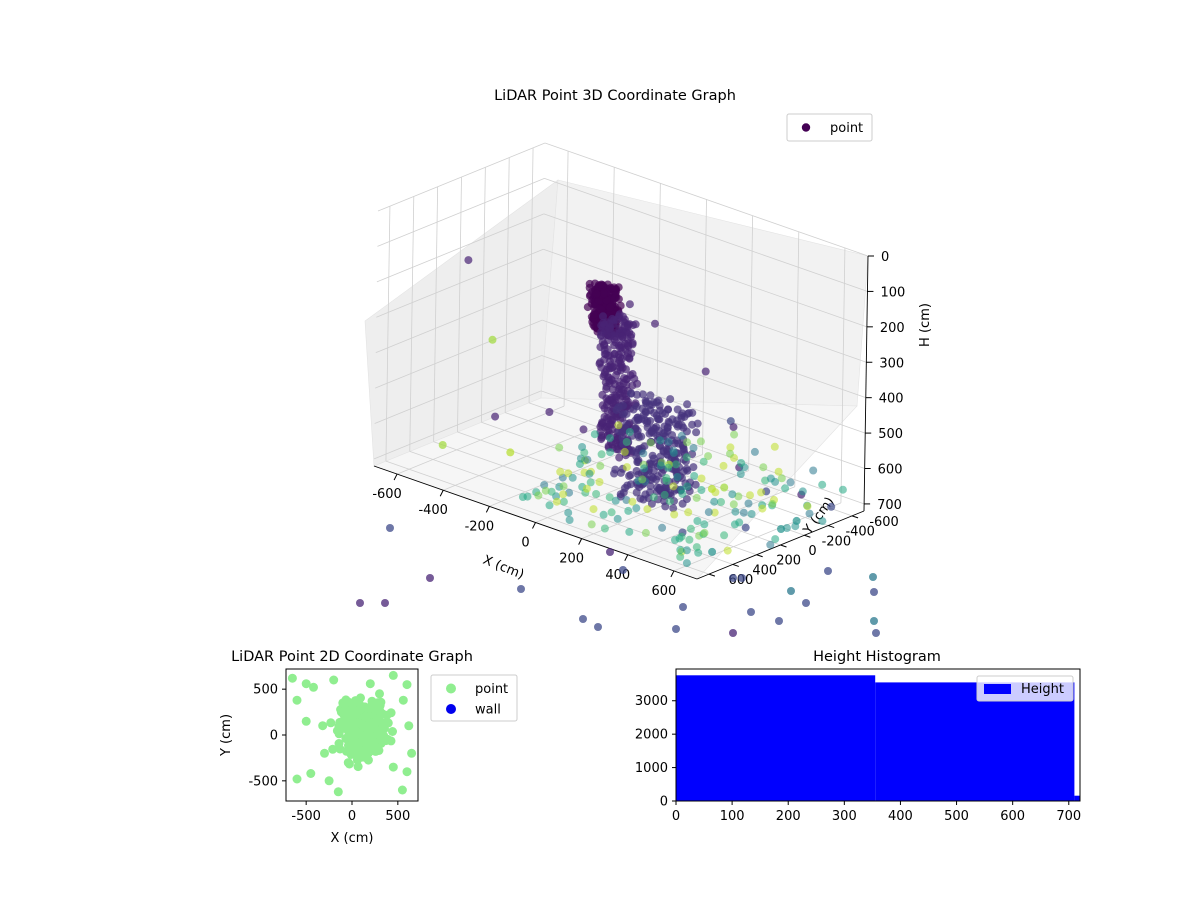 Image resolution: width=1200 pixels, height=900 pixels. What do you see at coordinates (892, 292) in the screenshot?
I see `z-tick-label-3d: 100` at bounding box center [892, 292].